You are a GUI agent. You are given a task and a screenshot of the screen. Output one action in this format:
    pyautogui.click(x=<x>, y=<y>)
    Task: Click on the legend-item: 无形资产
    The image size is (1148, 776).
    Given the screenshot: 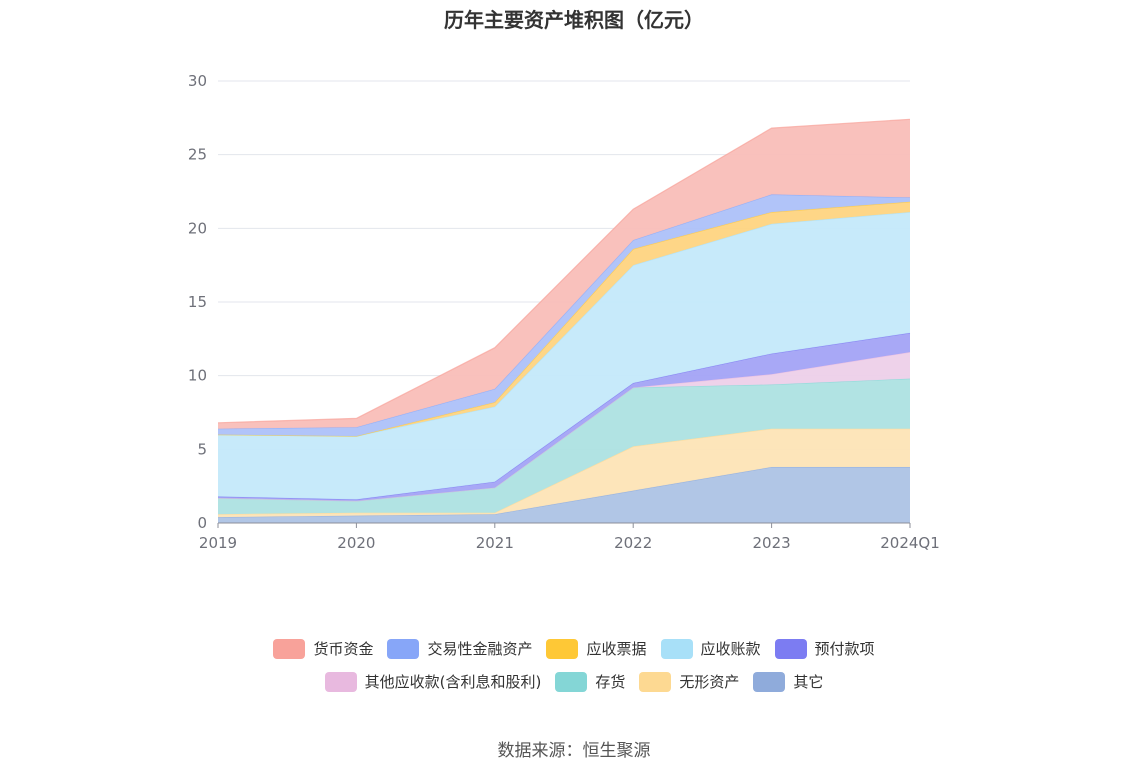 What is the action you would take?
    pyautogui.click(x=689, y=681)
    